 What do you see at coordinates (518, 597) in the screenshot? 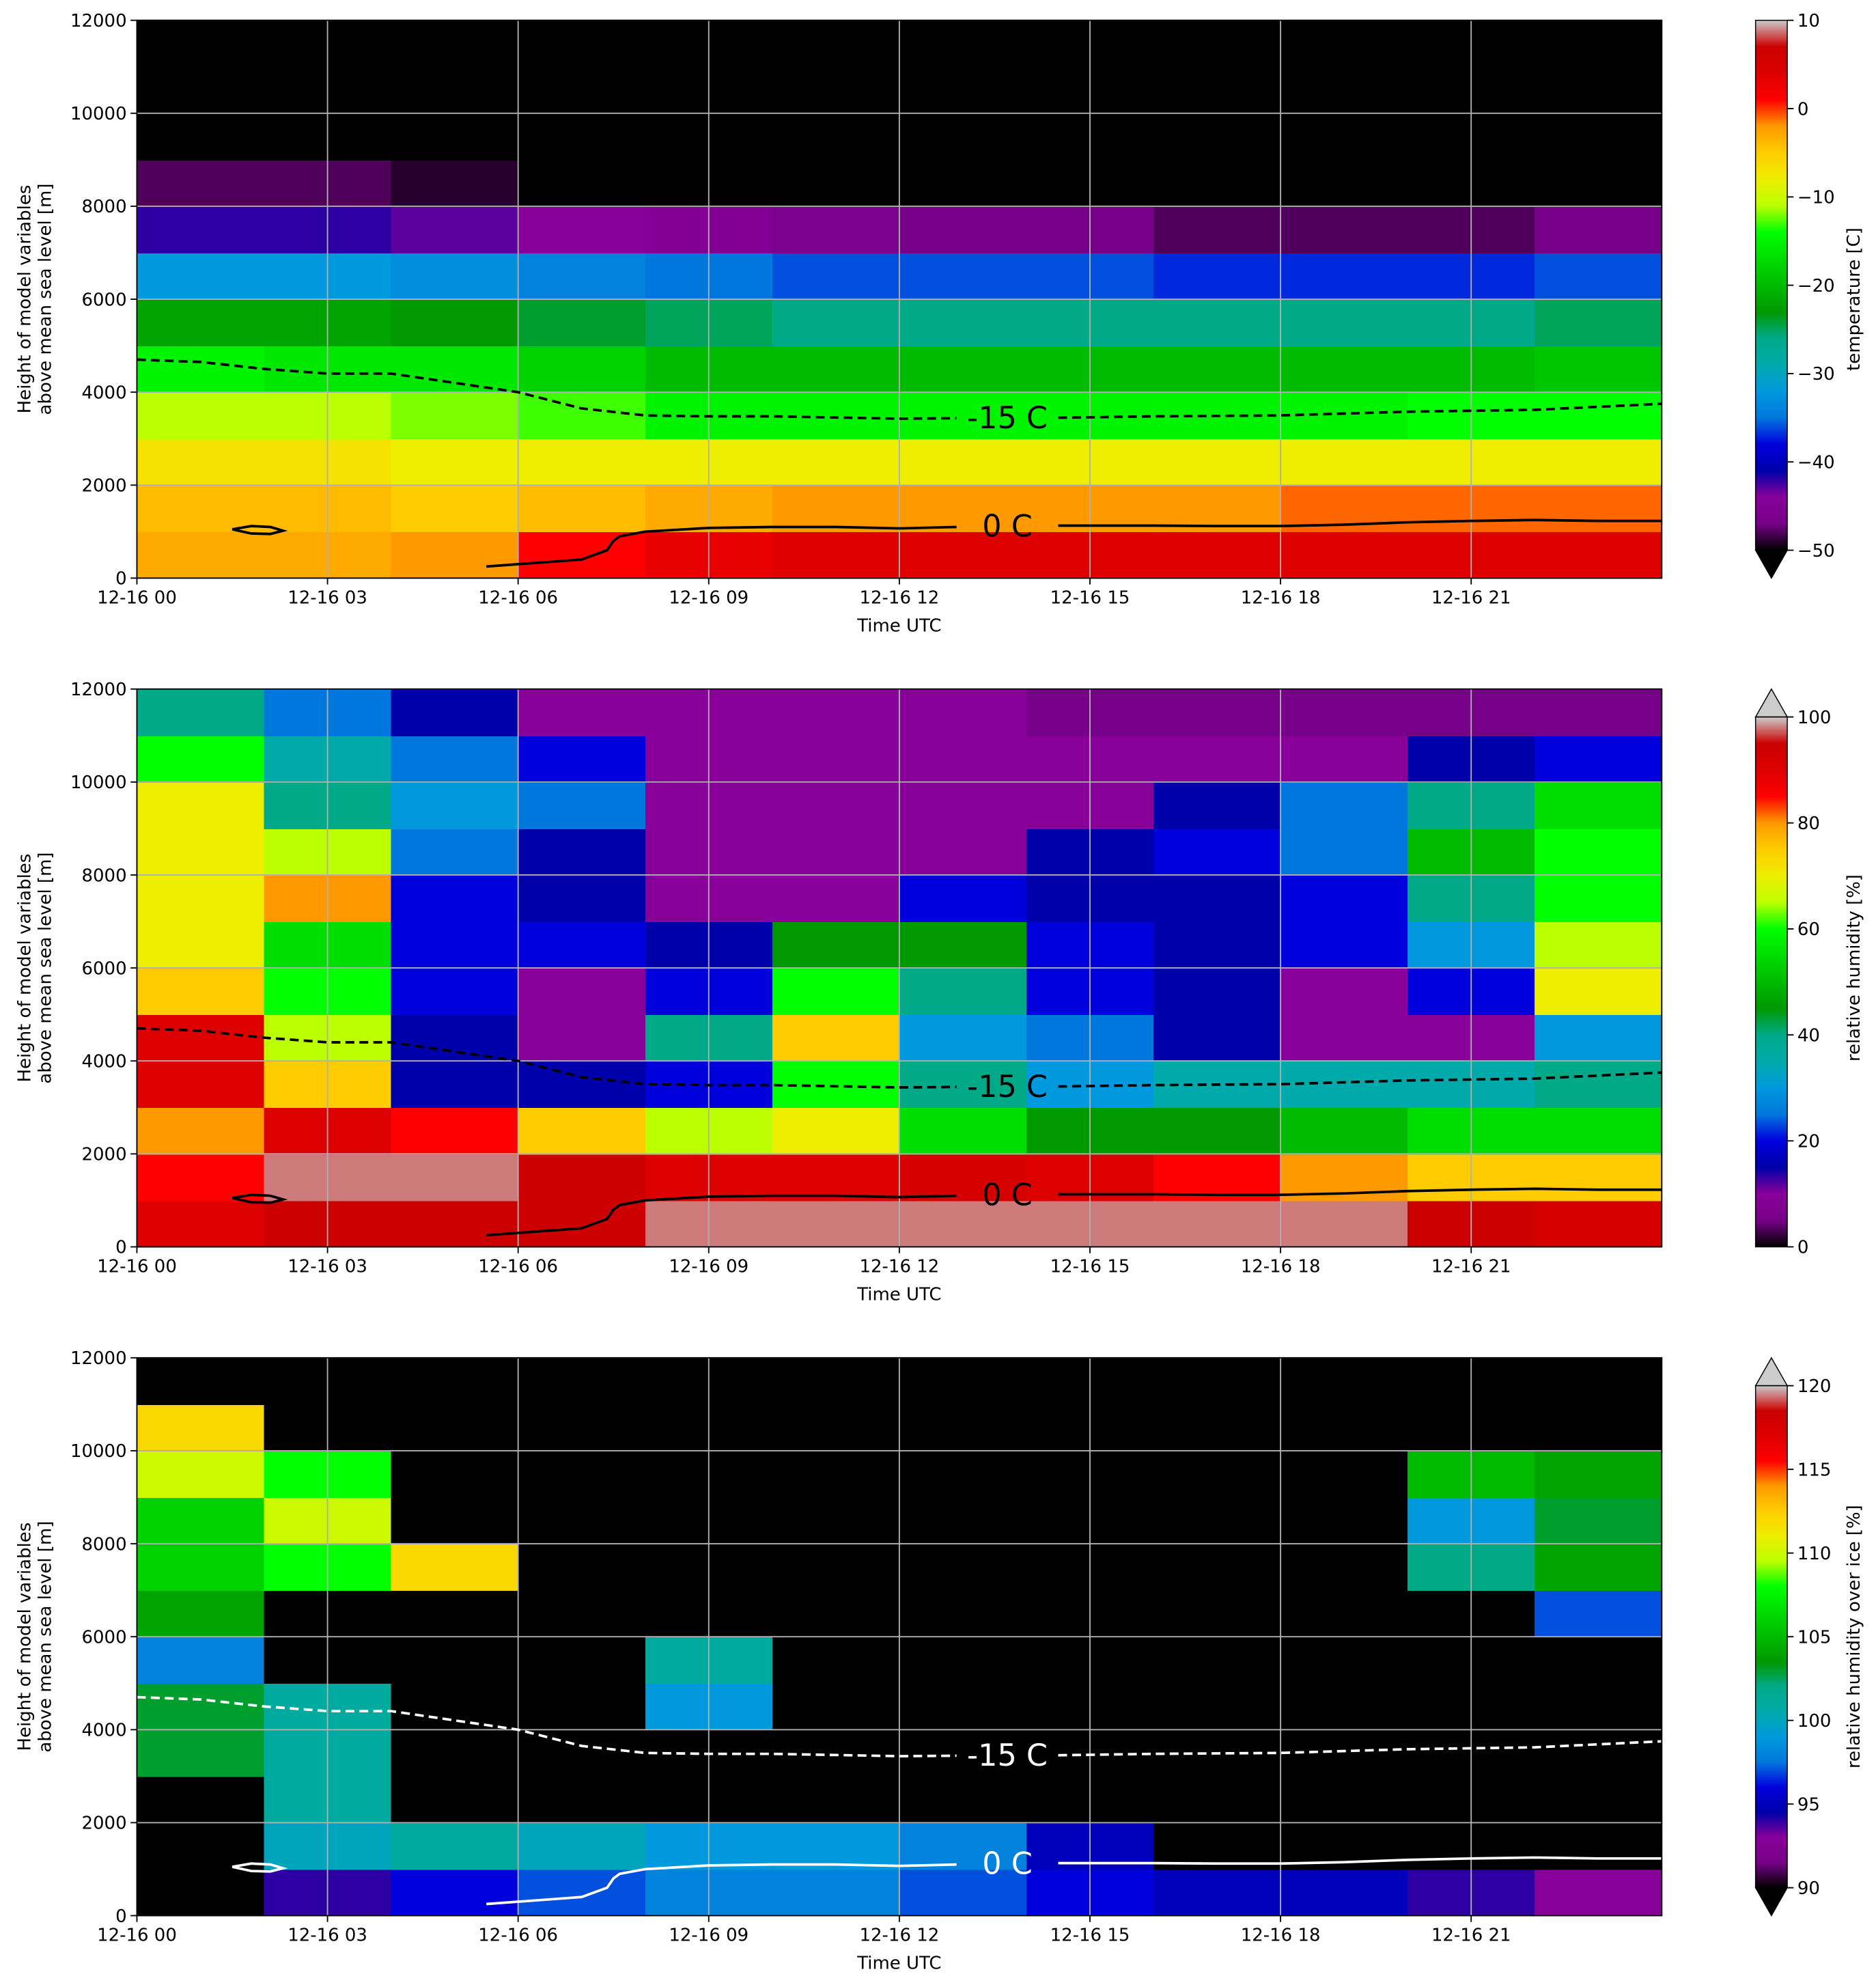
I see `x-tick-label: 12-16 06` at bounding box center [518, 597].